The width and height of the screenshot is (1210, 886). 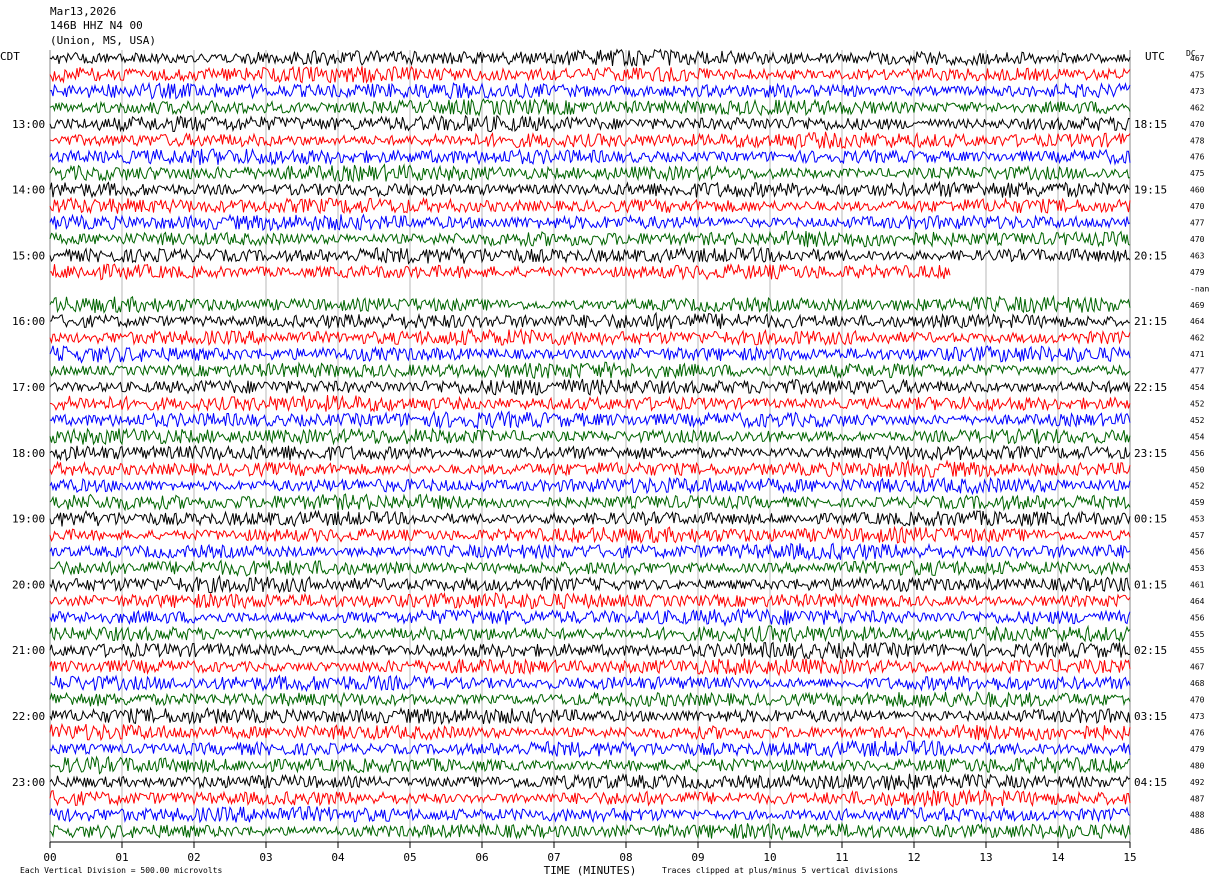 I want to click on dc-offset-label: 478, so click(x=1197, y=140).